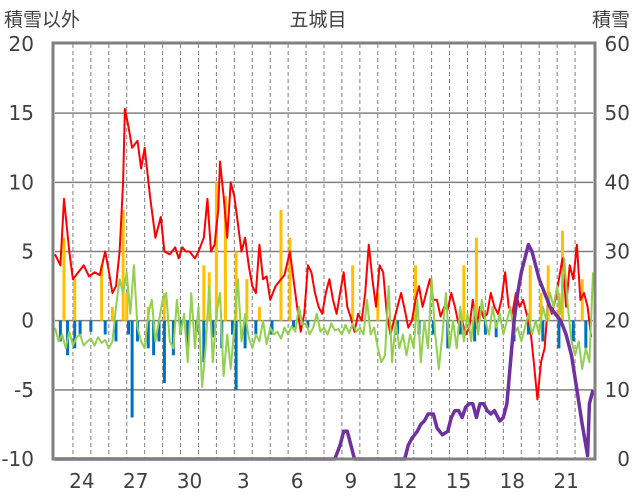 The height and width of the screenshot is (501, 636). Describe the element at coordinates (135, 481) in the screenshot. I see `x-tick-label: 27` at that location.